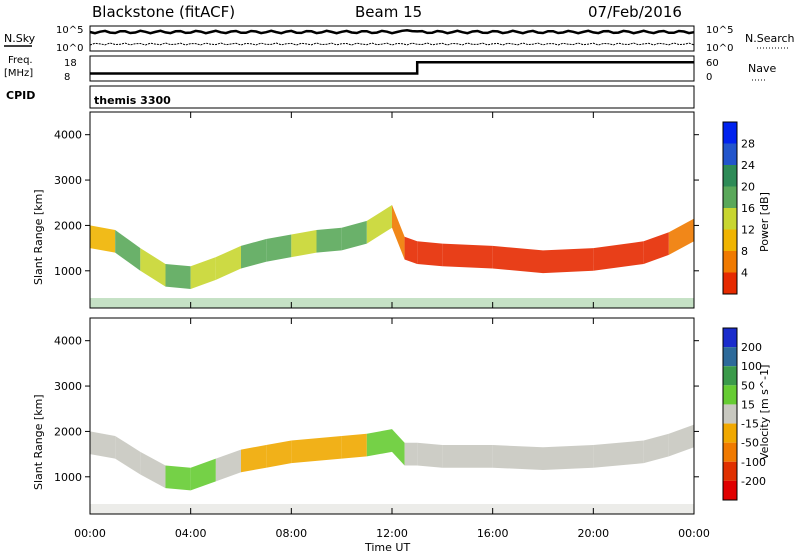  Describe the element at coordinates (392, 533) in the screenshot. I see `time-tick-label: 12:00` at that location.